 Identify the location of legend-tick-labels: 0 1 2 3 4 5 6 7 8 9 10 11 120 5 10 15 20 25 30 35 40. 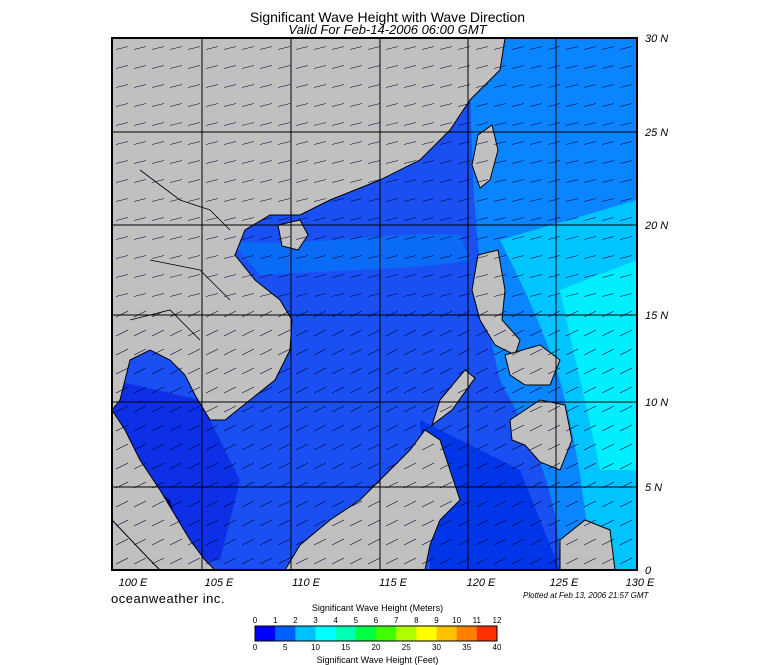
(377, 634).